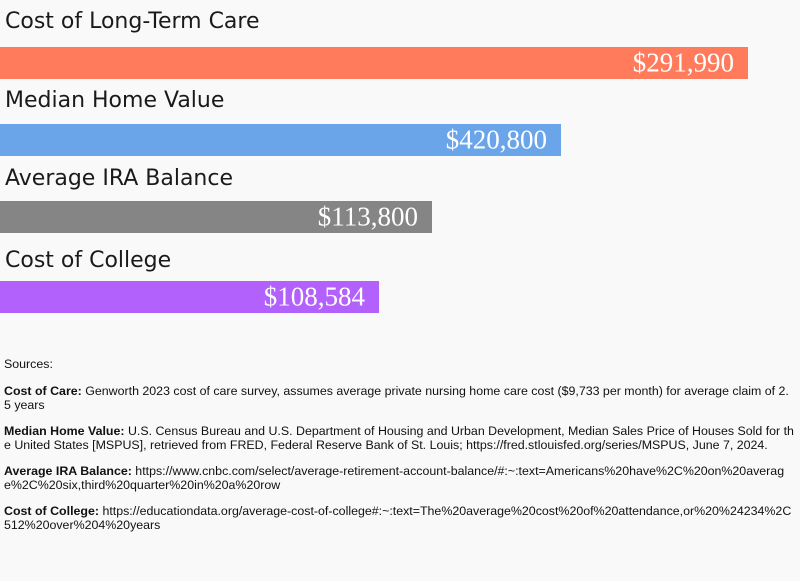 The height and width of the screenshot is (581, 800). What do you see at coordinates (496, 139) in the screenshot?
I see `bar-value-label: $420,800` at bounding box center [496, 139].